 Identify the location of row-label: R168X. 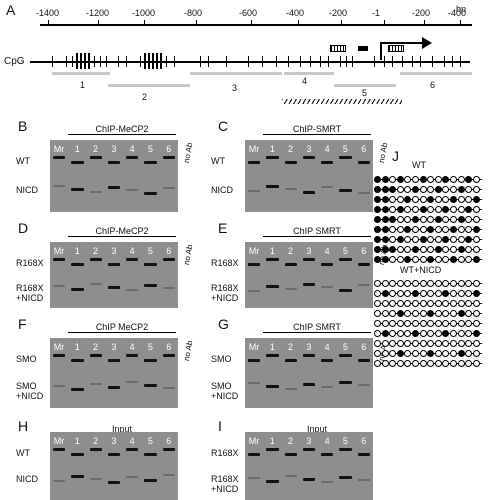
(225, 263).